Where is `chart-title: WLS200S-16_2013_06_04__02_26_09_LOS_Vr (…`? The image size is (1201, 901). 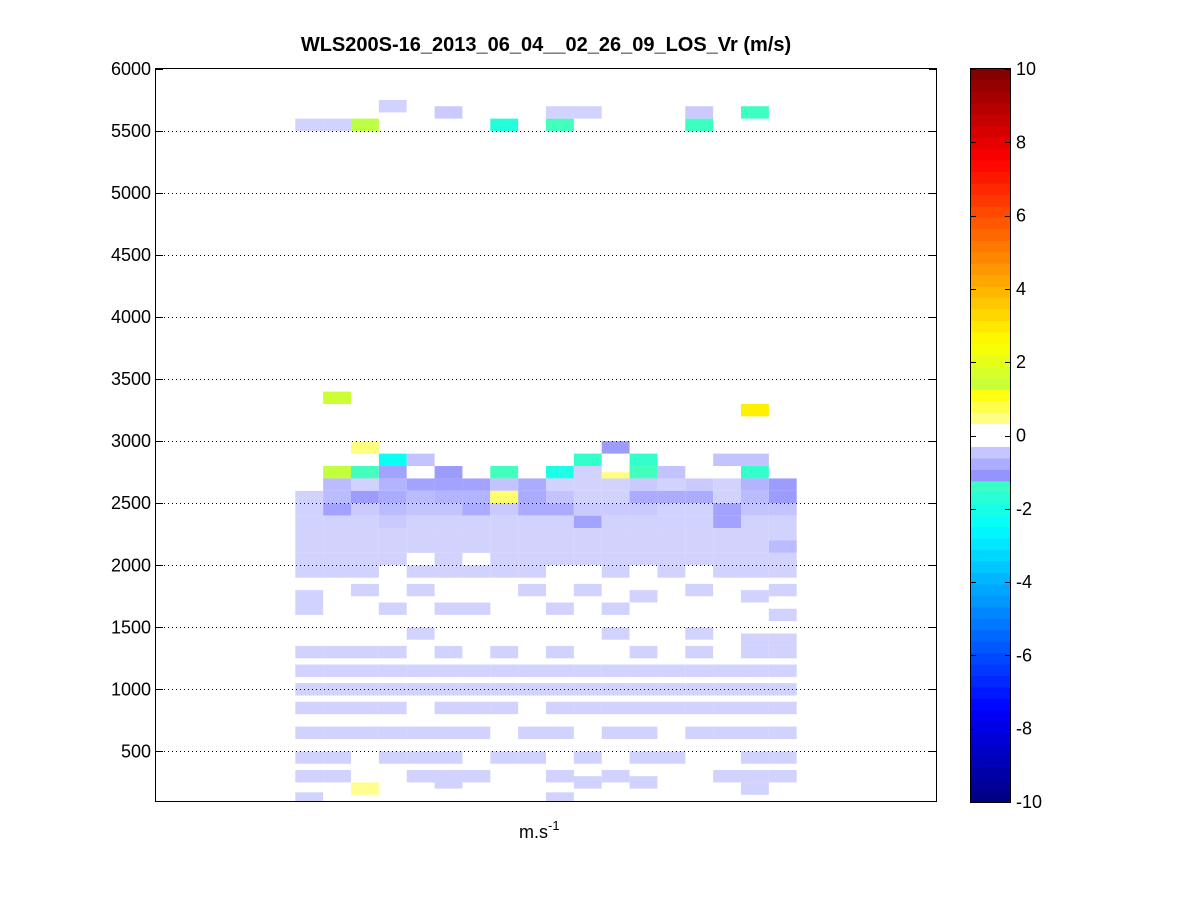
chart-title: WLS200S-16_2013_06_04__02_26_09_LOS_Vr (… is located at coordinates (546, 45).